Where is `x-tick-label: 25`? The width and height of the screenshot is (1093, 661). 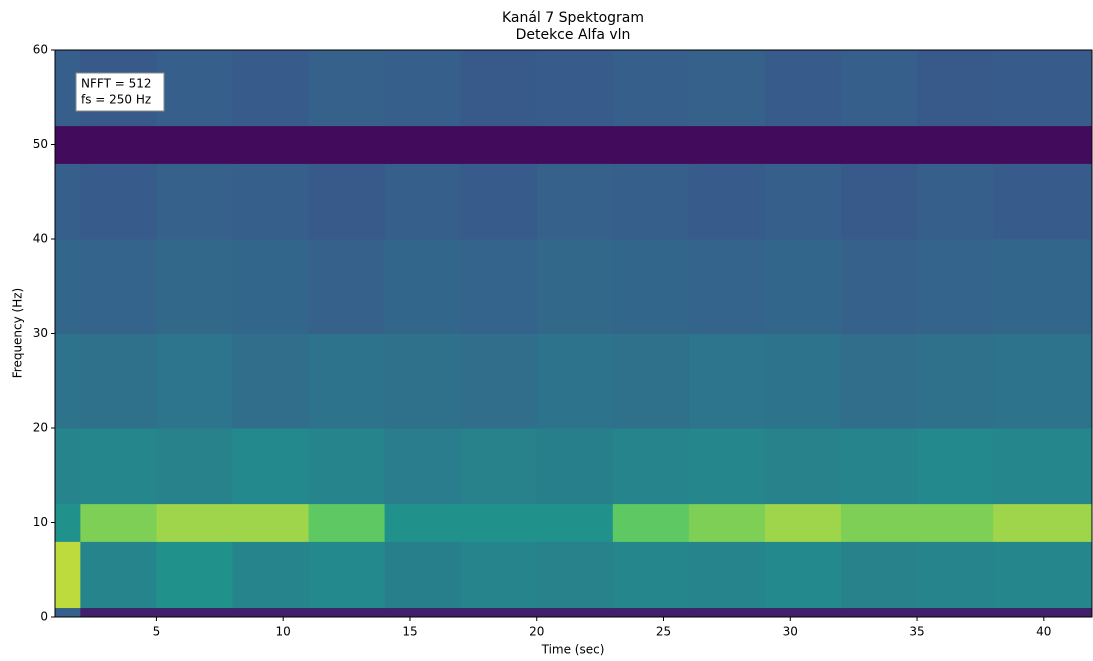 x-tick-label: 25 is located at coordinates (663, 632).